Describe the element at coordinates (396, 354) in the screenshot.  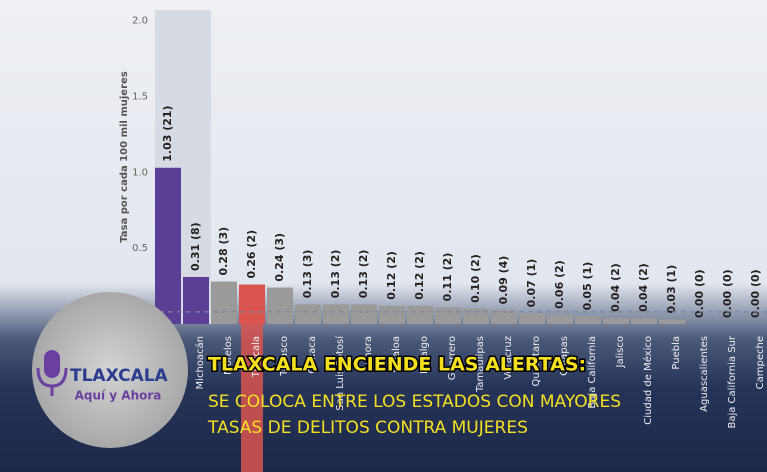
I see `x-tick-label: Sinaloa` at that location.